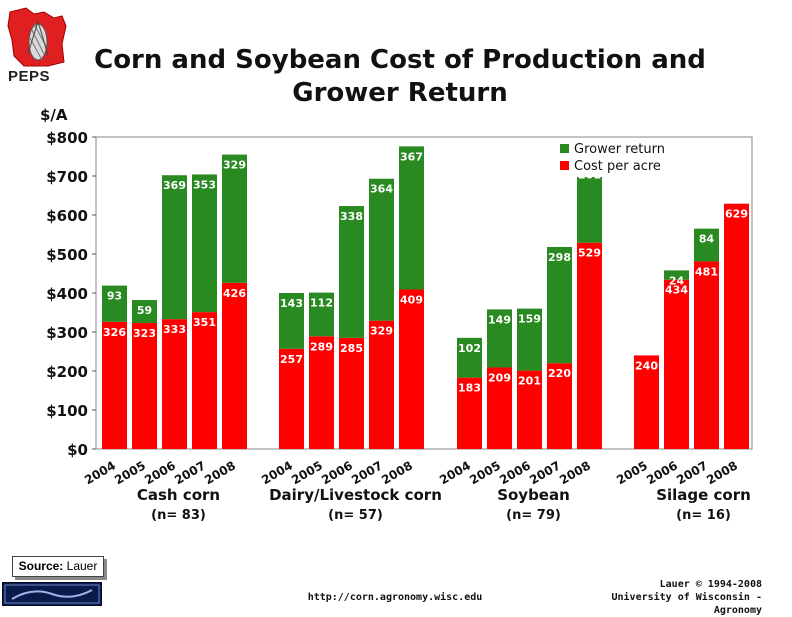 This screenshot has width=792, height=617. What do you see at coordinates (204, 184) in the screenshot?
I see `bar-return-label: 353` at bounding box center [204, 184].